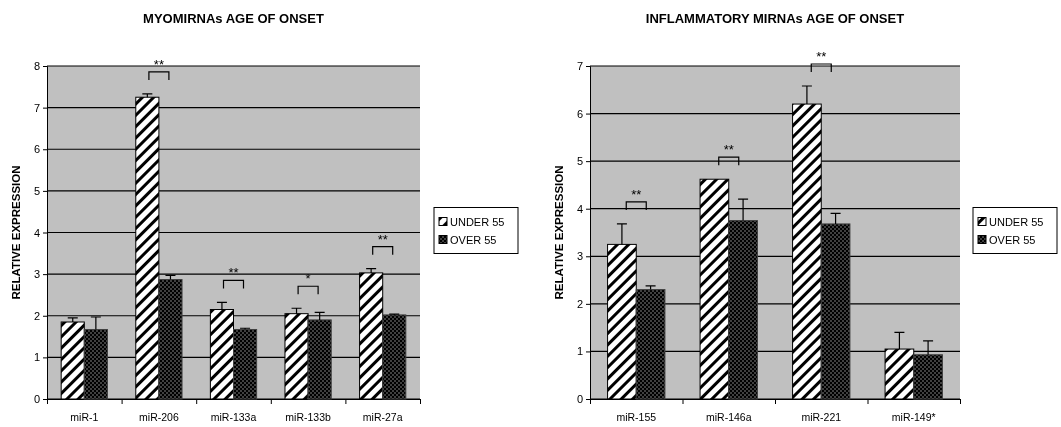 This screenshot has height=427, width=1061. Describe the element at coordinates (233, 18) in the screenshot. I see `chart-title: MYOMIRNAs AGE OF ONSET` at that location.